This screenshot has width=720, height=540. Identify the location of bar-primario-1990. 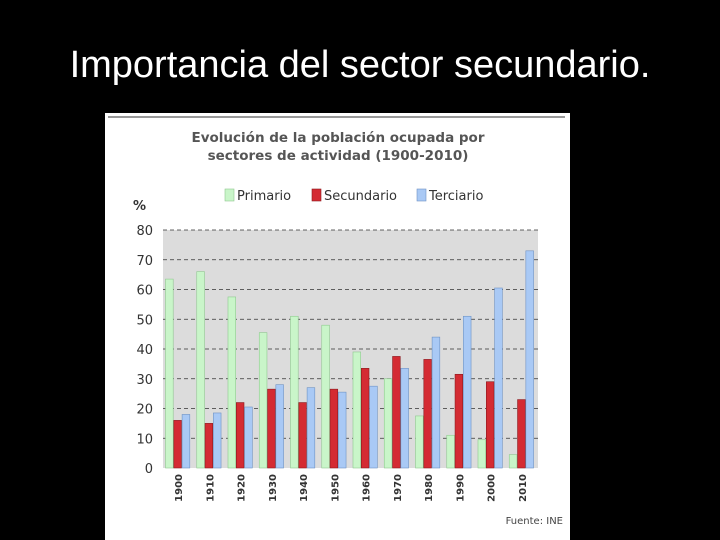
(450, 451).